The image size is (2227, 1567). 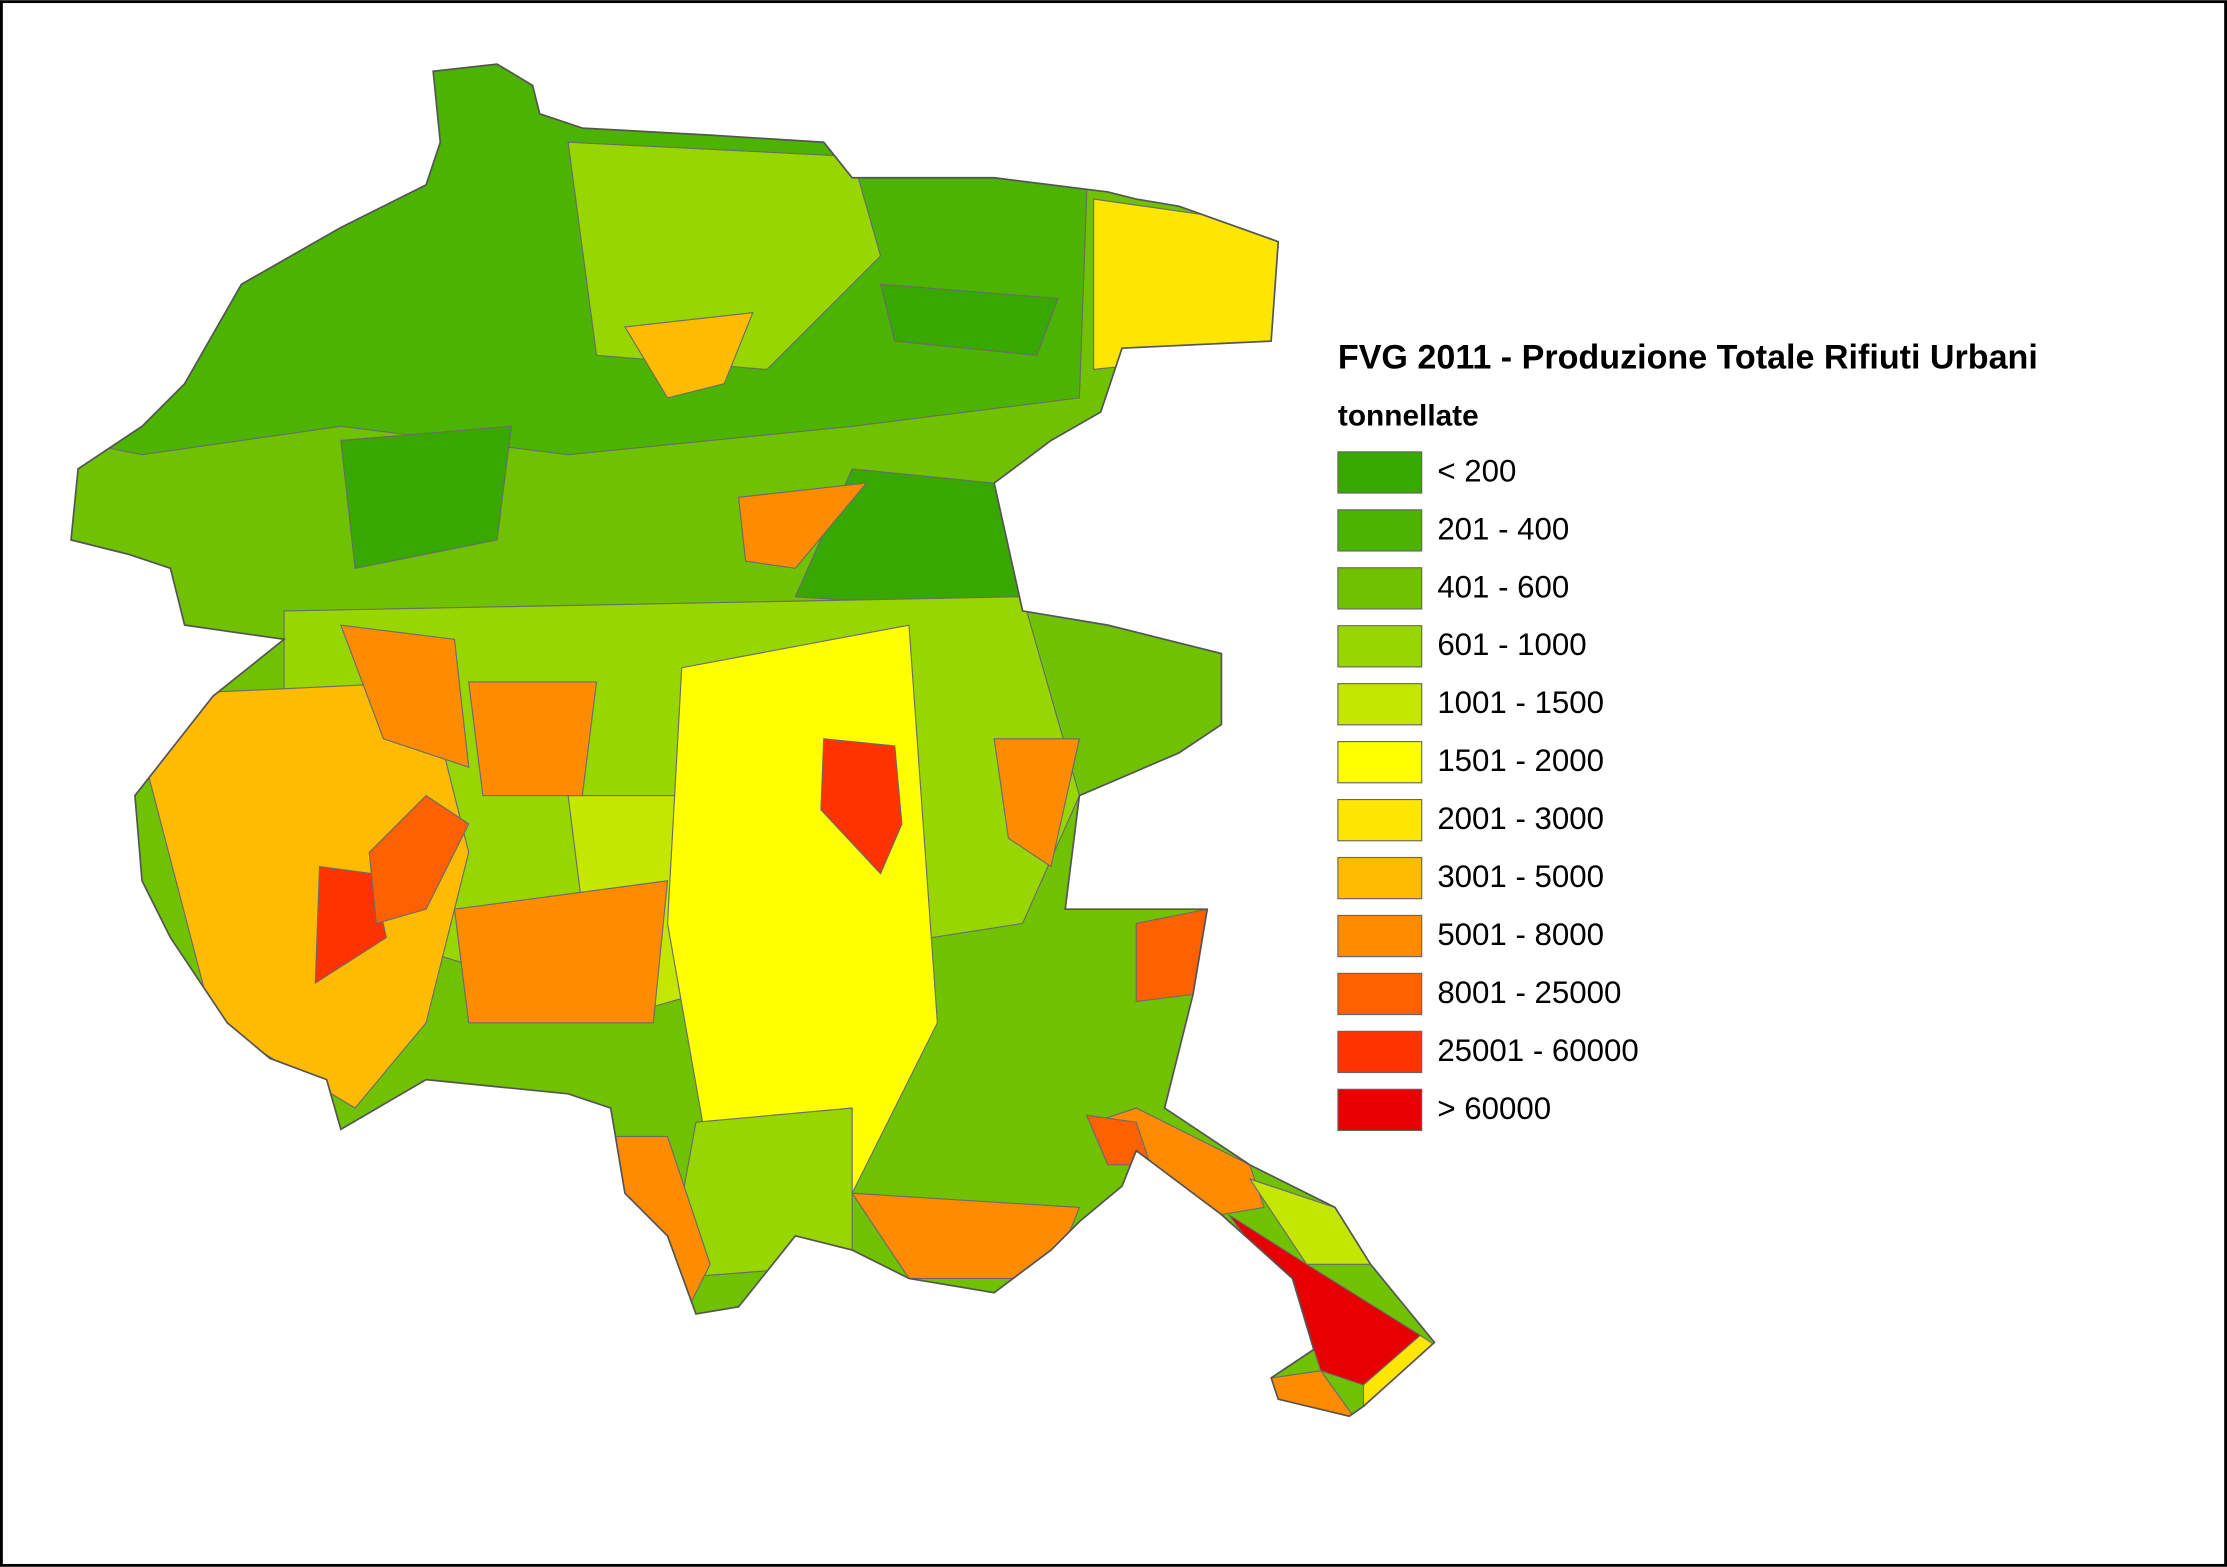 I want to click on legend-label: 5001 - 8000, so click(x=1520, y=934).